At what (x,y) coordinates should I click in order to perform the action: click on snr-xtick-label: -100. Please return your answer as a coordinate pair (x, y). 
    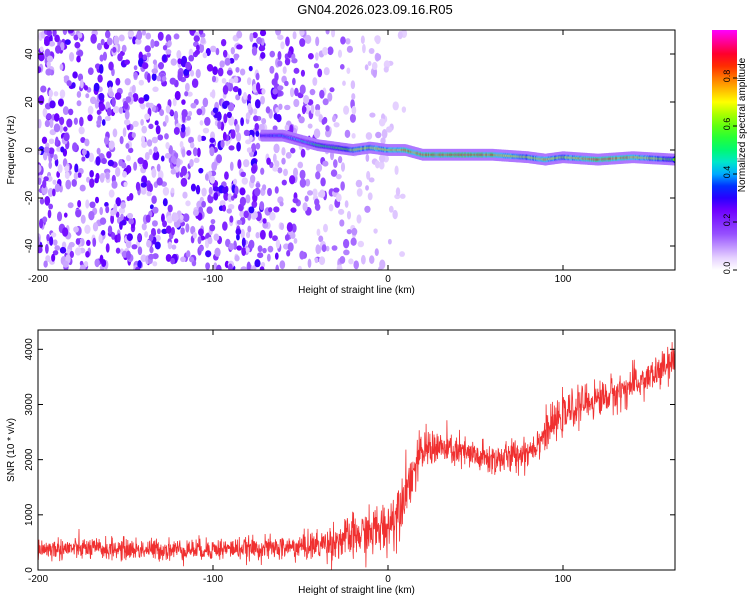
    Looking at the image, I should click on (213, 579).